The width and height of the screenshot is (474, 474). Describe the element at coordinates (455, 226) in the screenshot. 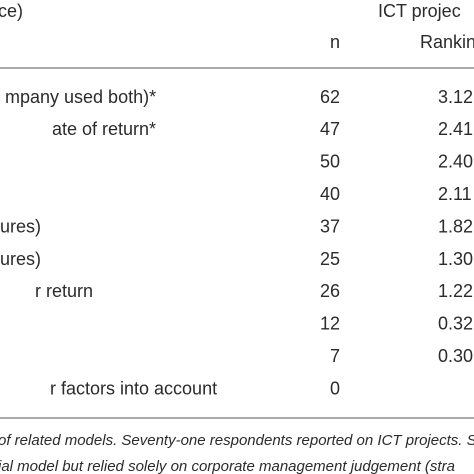

I see `row-ranking: 1.82` at that location.